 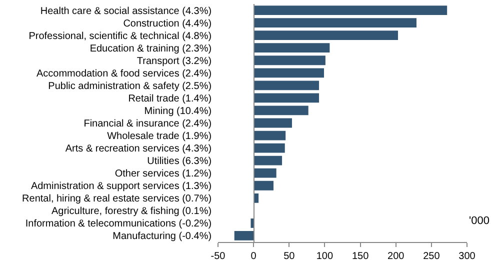 What do you see at coordinates (170, 98) in the screenshot?
I see `y-tick-label: Retail trade (1.4%)` at bounding box center [170, 98].